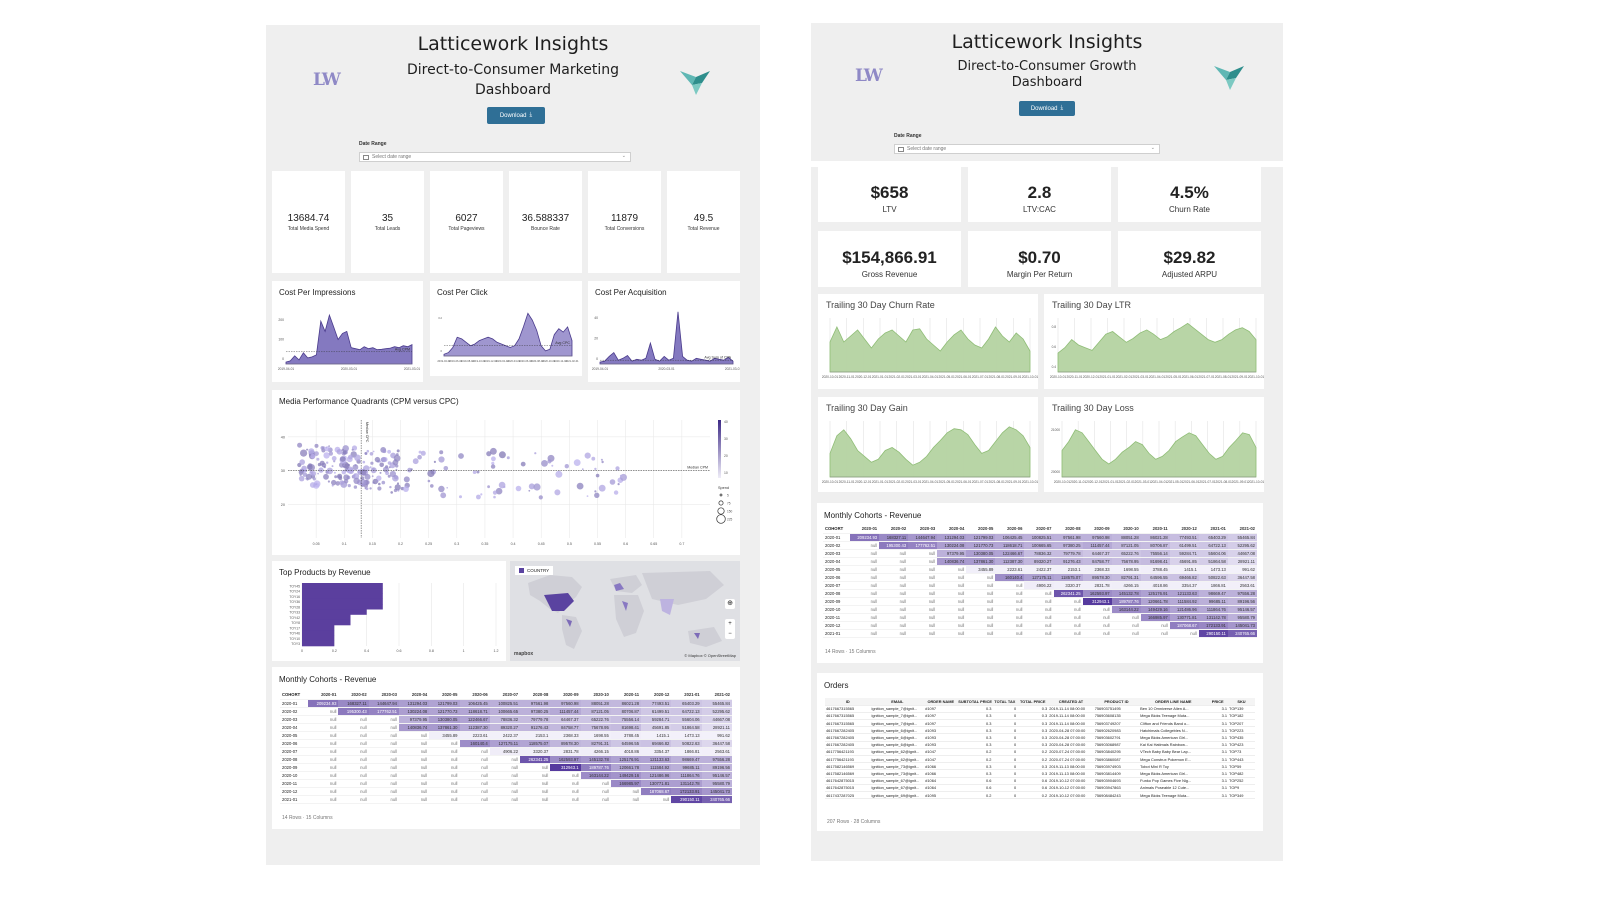 The image size is (1600, 898). I want to click on bar, so click(318, 628).